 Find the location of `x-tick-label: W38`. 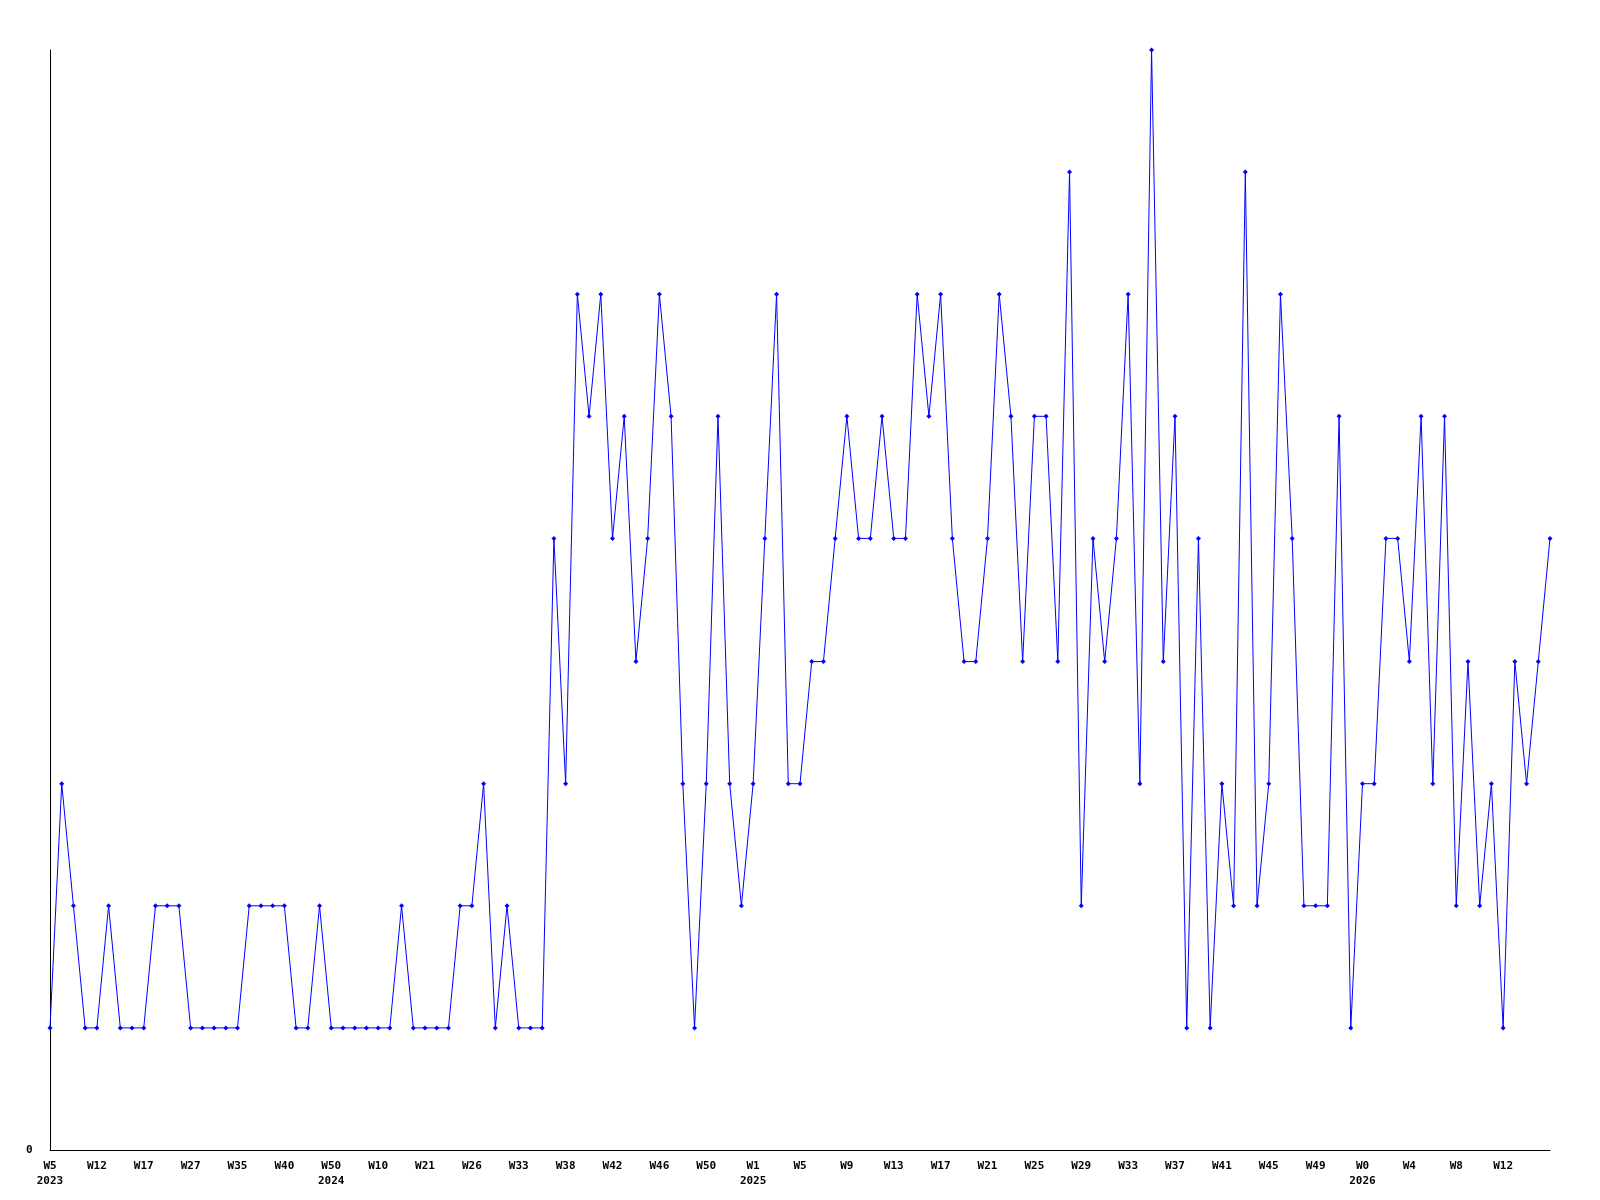

x-tick-label: W38 is located at coordinates (565, 1165).